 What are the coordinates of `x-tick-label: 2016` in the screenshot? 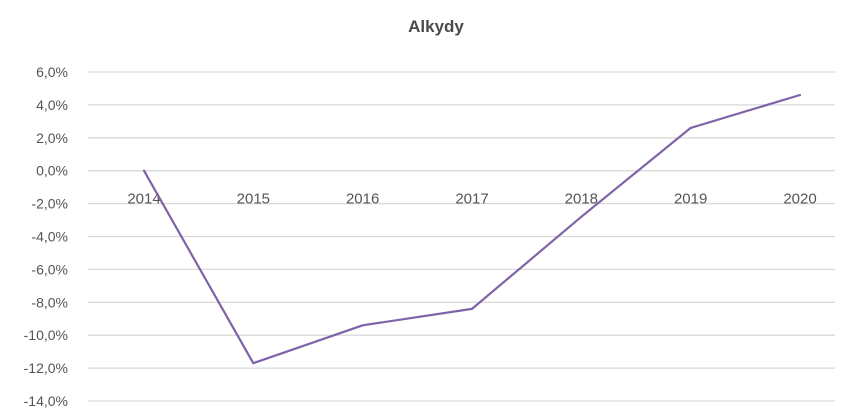 It's located at (362, 199).